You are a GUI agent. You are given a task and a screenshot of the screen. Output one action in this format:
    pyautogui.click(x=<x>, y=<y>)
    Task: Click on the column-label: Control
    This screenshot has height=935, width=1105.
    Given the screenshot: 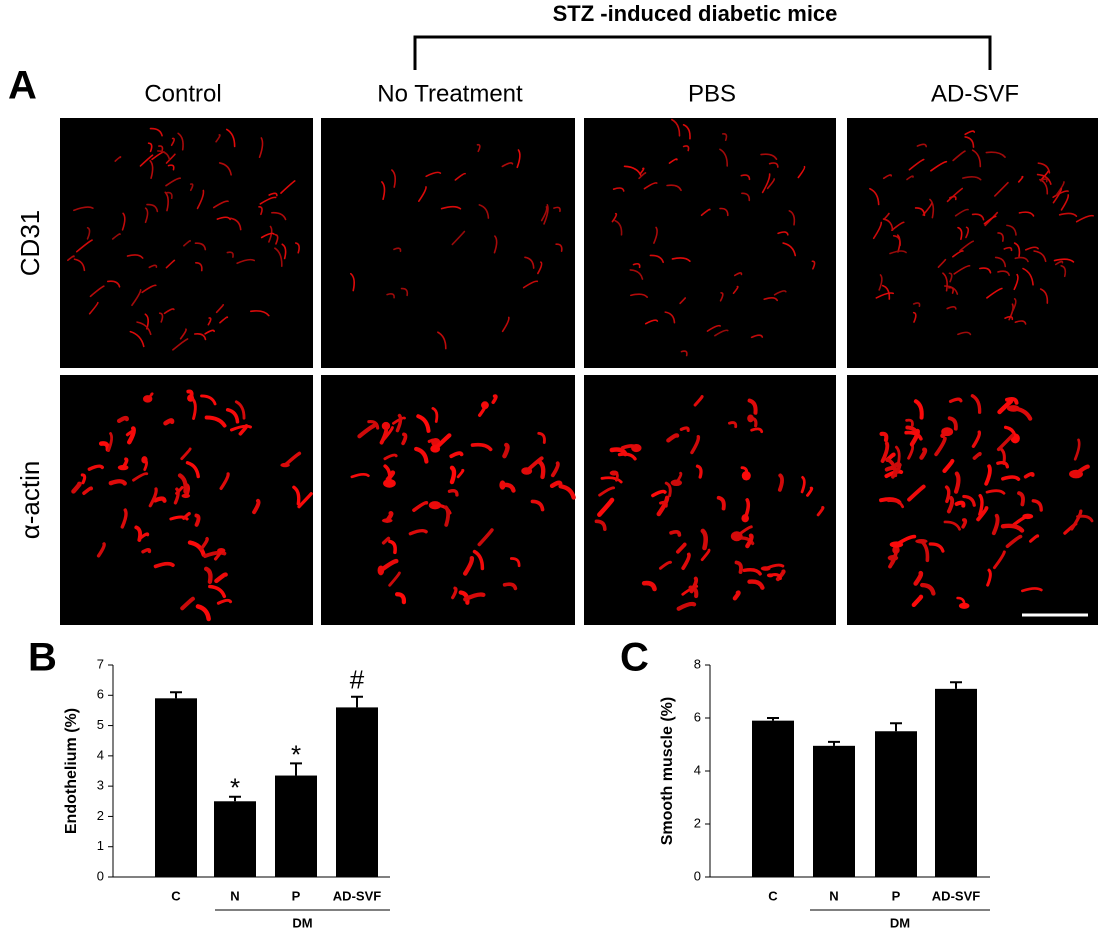 What is the action you would take?
    pyautogui.click(x=182, y=93)
    